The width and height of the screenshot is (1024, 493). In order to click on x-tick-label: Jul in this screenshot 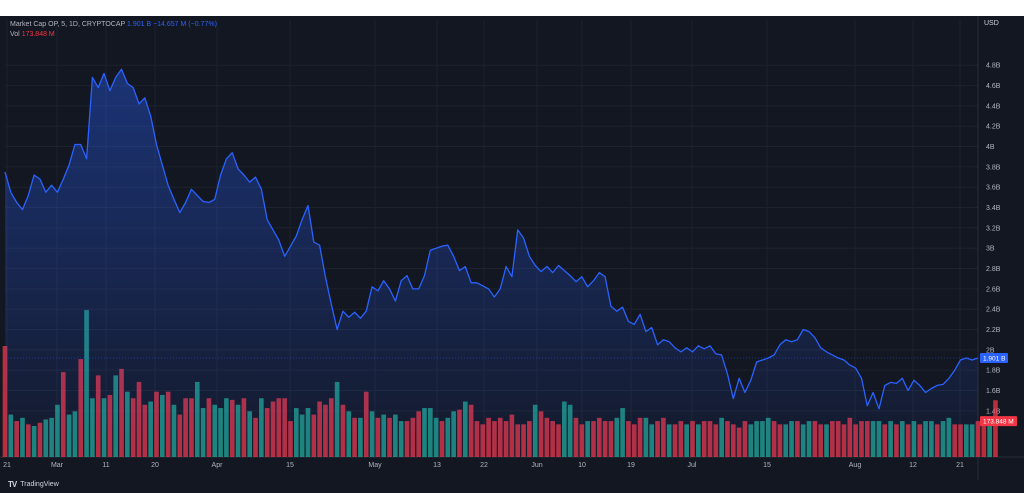, I will do `click(692, 465)`.